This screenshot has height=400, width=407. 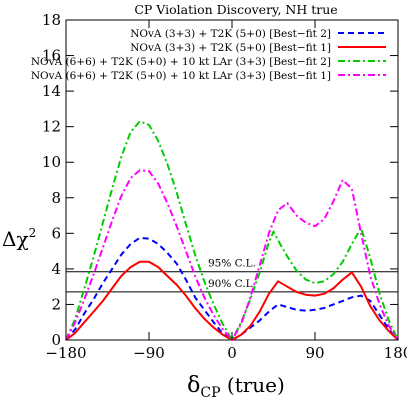 I want to click on y-tick-label: 4, so click(x=56, y=269).